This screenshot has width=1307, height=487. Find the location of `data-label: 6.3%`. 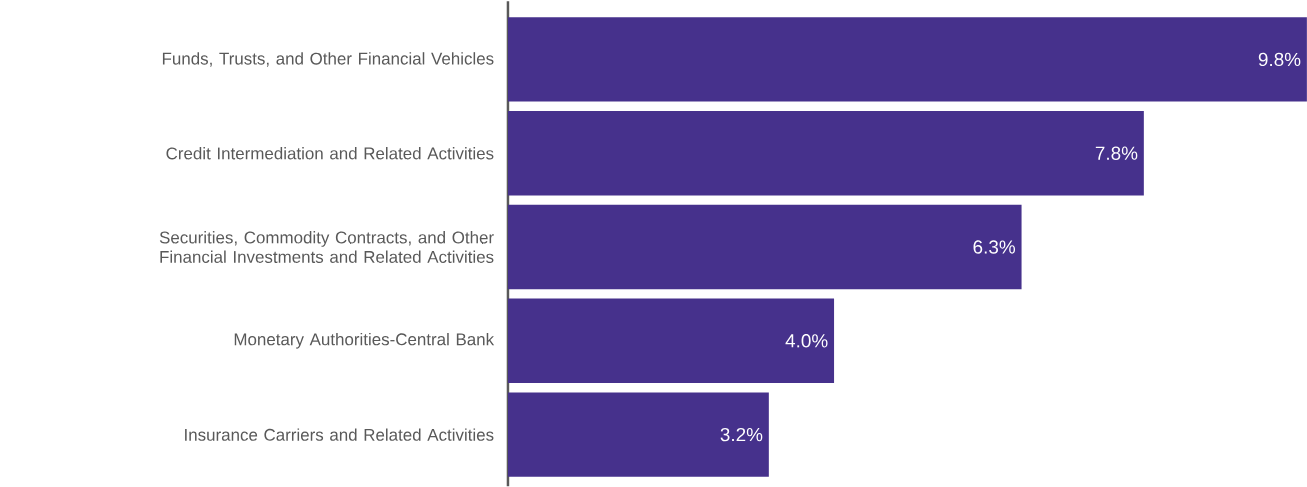

data-label: 6.3% is located at coordinates (994, 247).